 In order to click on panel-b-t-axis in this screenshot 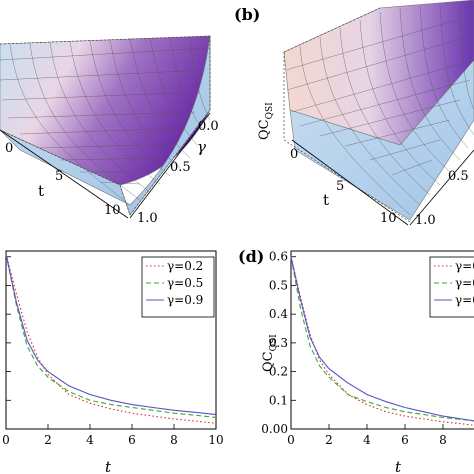, I will do `click(350, 182)`.